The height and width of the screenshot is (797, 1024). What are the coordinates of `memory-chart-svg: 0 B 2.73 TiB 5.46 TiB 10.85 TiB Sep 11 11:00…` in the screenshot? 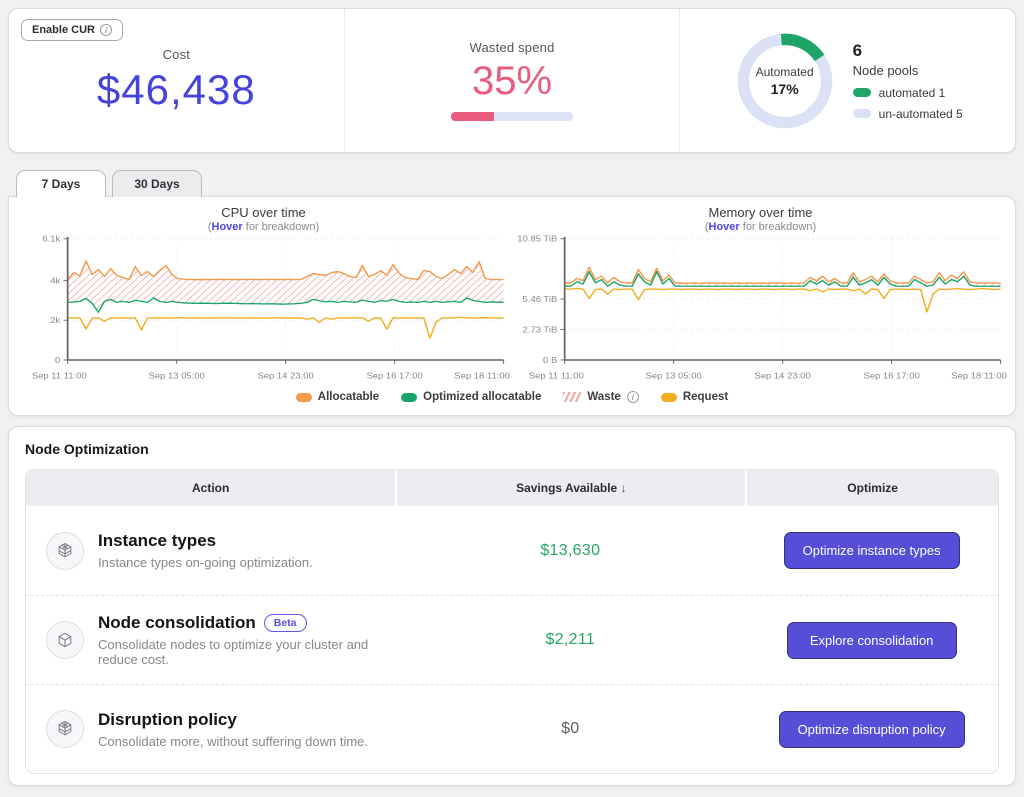 It's located at (760, 309).